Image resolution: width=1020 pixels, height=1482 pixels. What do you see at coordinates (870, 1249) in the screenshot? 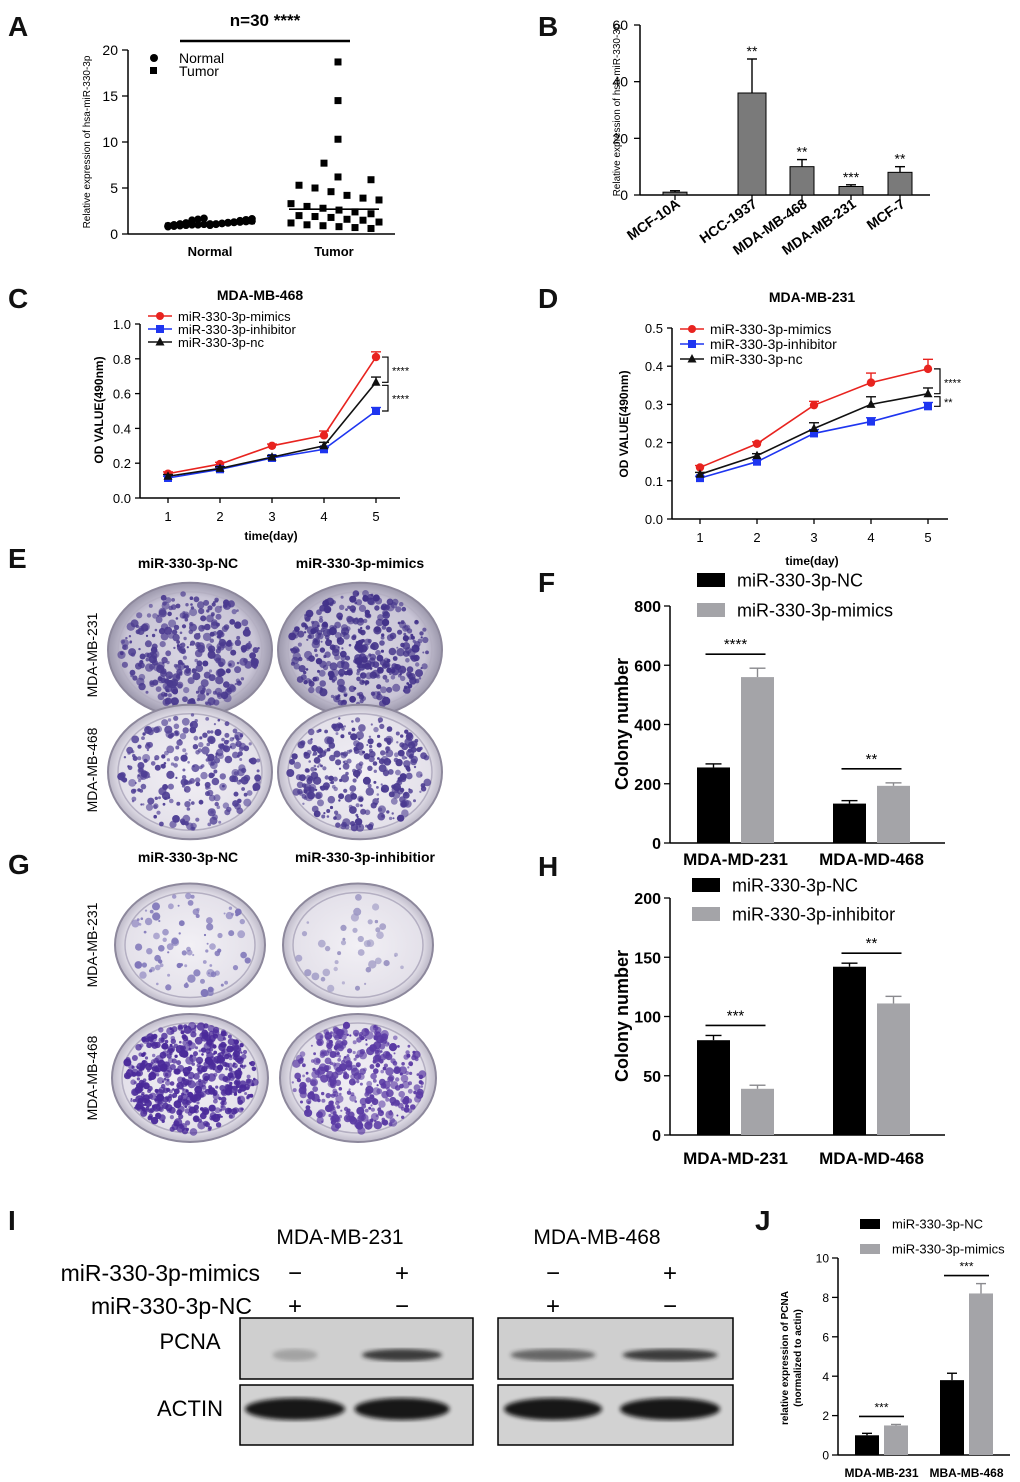
I see `J-chart-legend-swatch` at bounding box center [870, 1249].